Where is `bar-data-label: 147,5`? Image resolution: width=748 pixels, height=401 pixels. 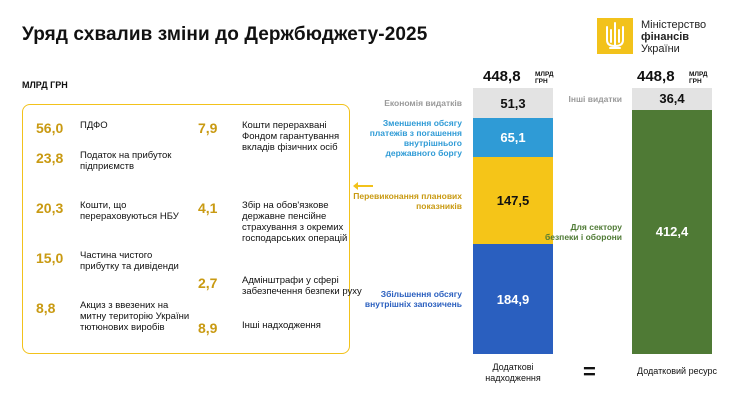 bar-data-label: 147,5 is located at coordinates (513, 201).